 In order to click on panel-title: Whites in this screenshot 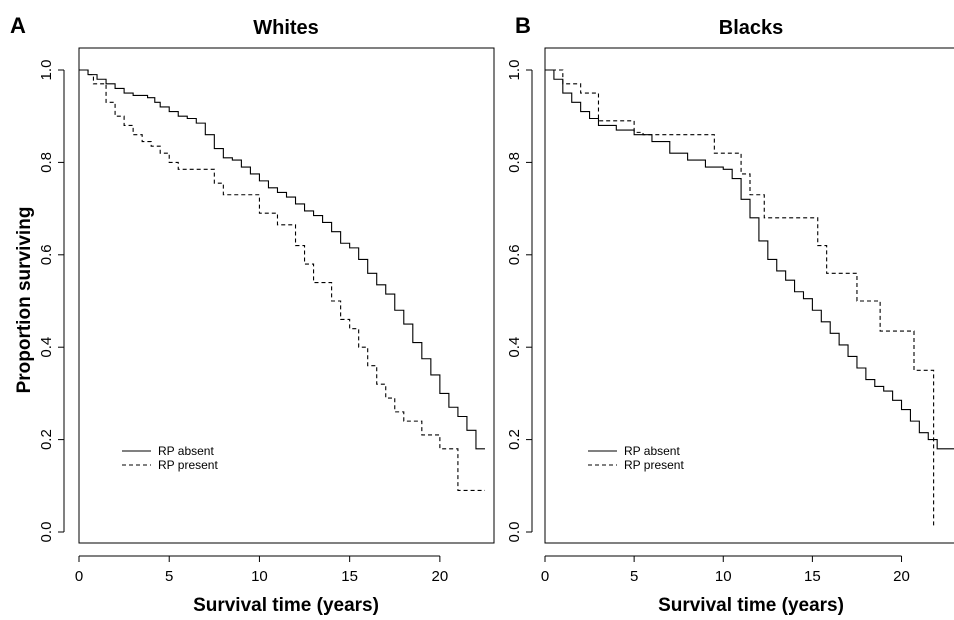, I will do `click(286, 28)`.